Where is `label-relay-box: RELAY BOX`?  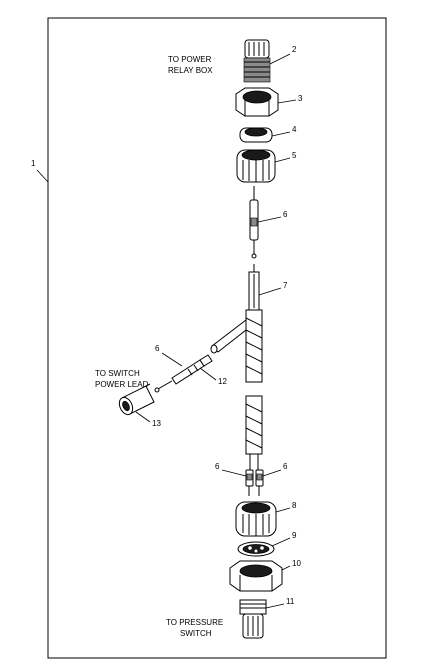 label-relay-box: RELAY BOX is located at coordinates (190, 70).